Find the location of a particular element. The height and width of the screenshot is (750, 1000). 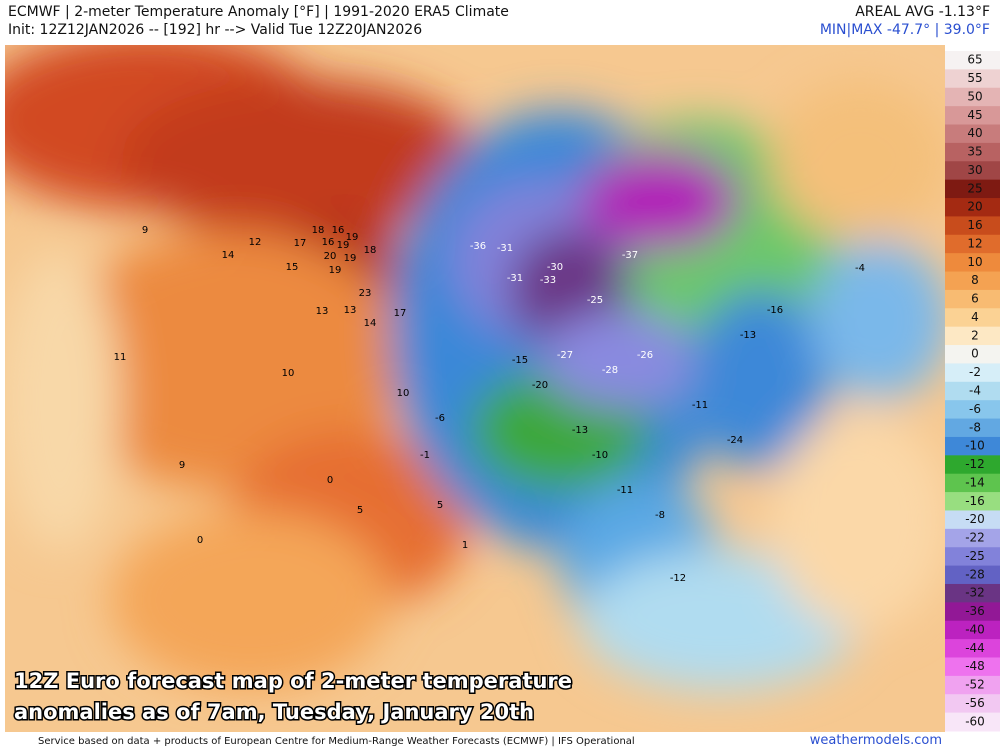

colorbar-label: -22 is located at coordinates (975, 538).